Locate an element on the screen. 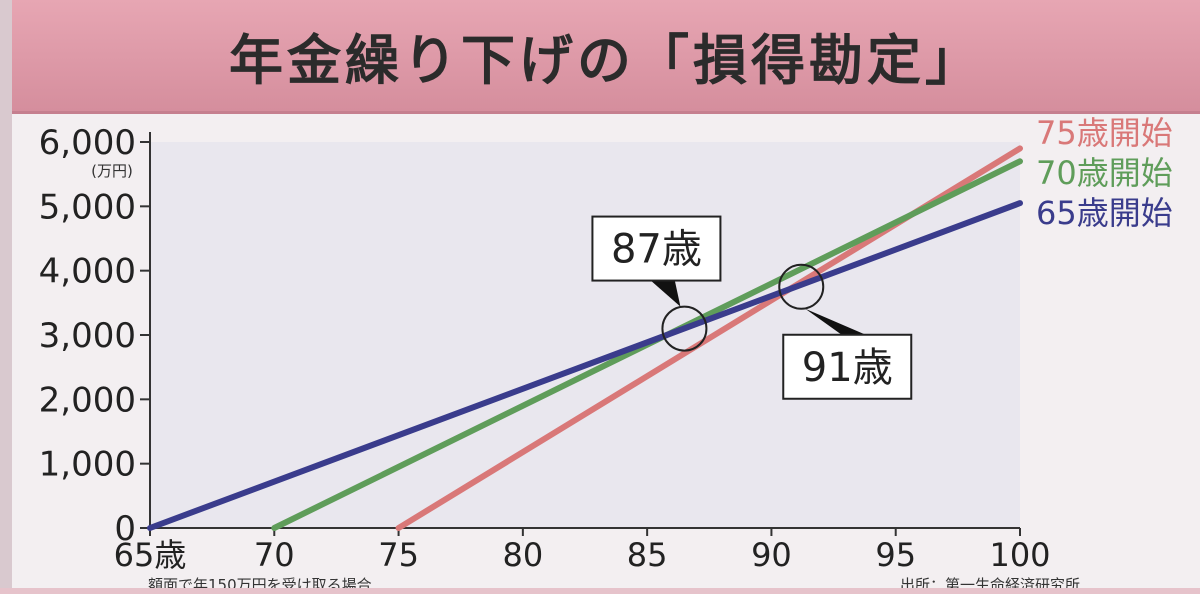  x-tick-label: 75 is located at coordinates (398, 555).